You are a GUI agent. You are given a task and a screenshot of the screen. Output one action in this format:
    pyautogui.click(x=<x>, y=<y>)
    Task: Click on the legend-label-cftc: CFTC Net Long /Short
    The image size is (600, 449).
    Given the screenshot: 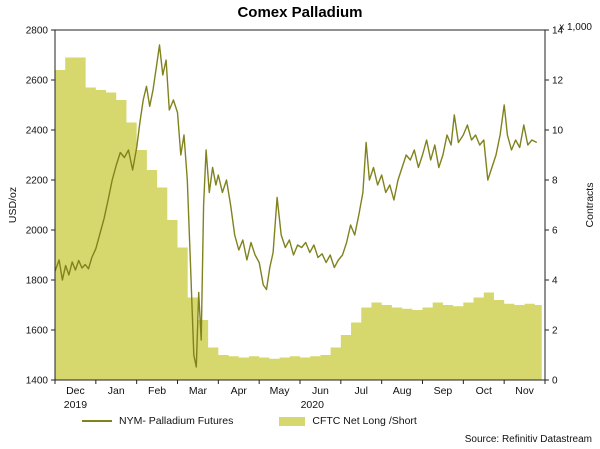 What is the action you would take?
    pyautogui.click(x=364, y=421)
    